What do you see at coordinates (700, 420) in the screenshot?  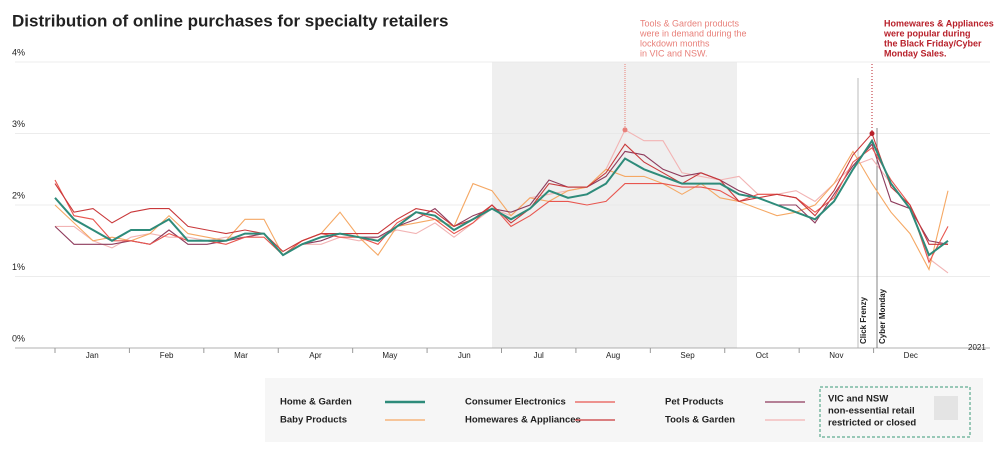 I see `legend-label: Tools & Garden` at bounding box center [700, 420].